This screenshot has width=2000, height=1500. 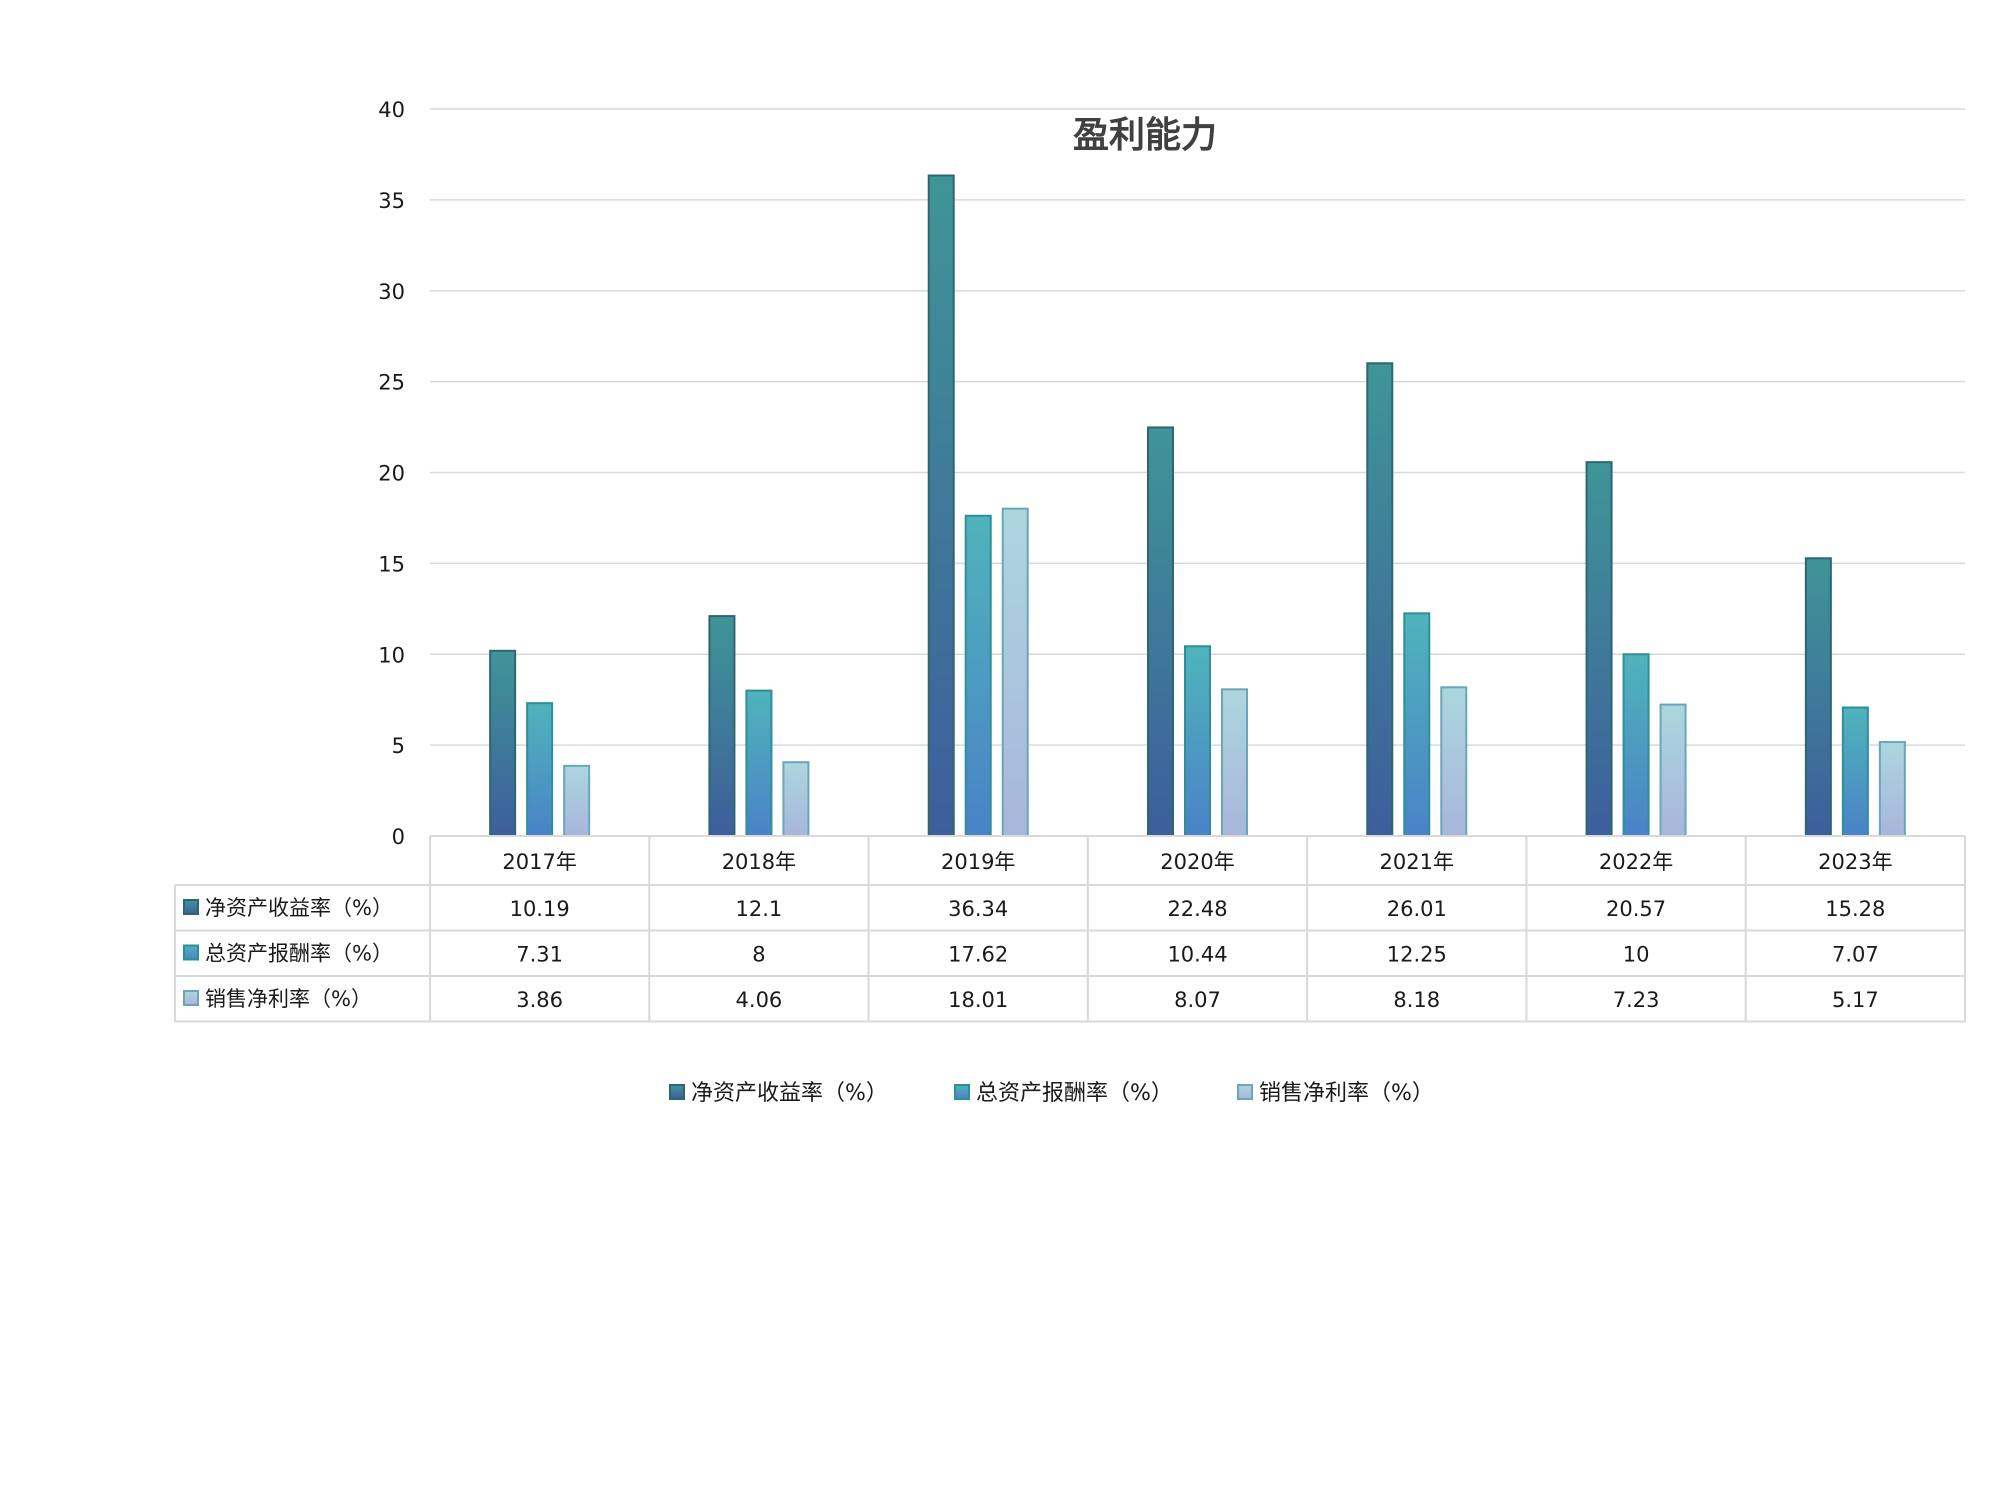 What do you see at coordinates (1636, 1000) in the screenshot?
I see `table-cell-value: 7.23` at bounding box center [1636, 1000].